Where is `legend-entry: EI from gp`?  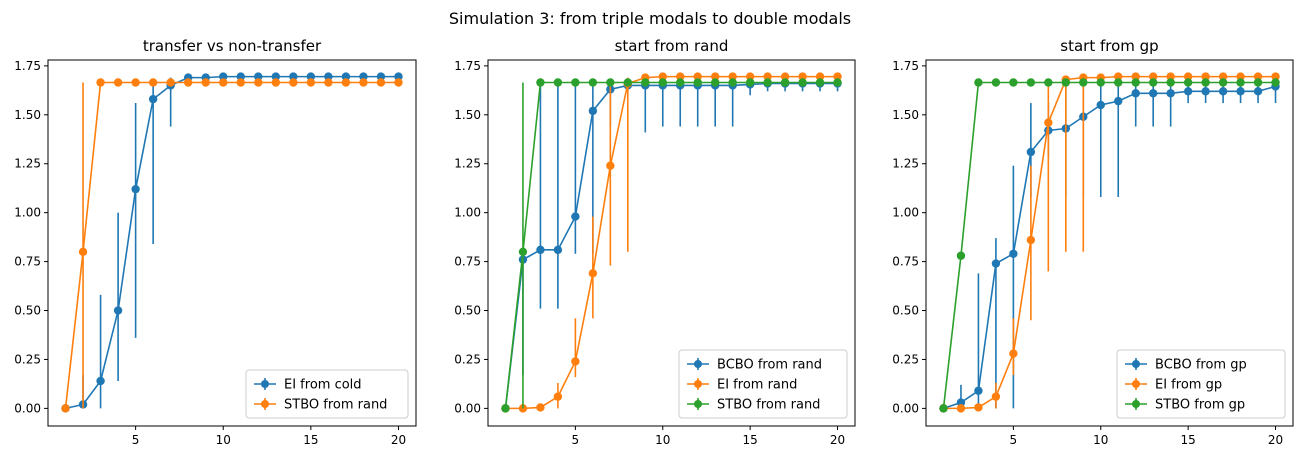 legend-entry: EI from gp is located at coordinates (1173, 385).